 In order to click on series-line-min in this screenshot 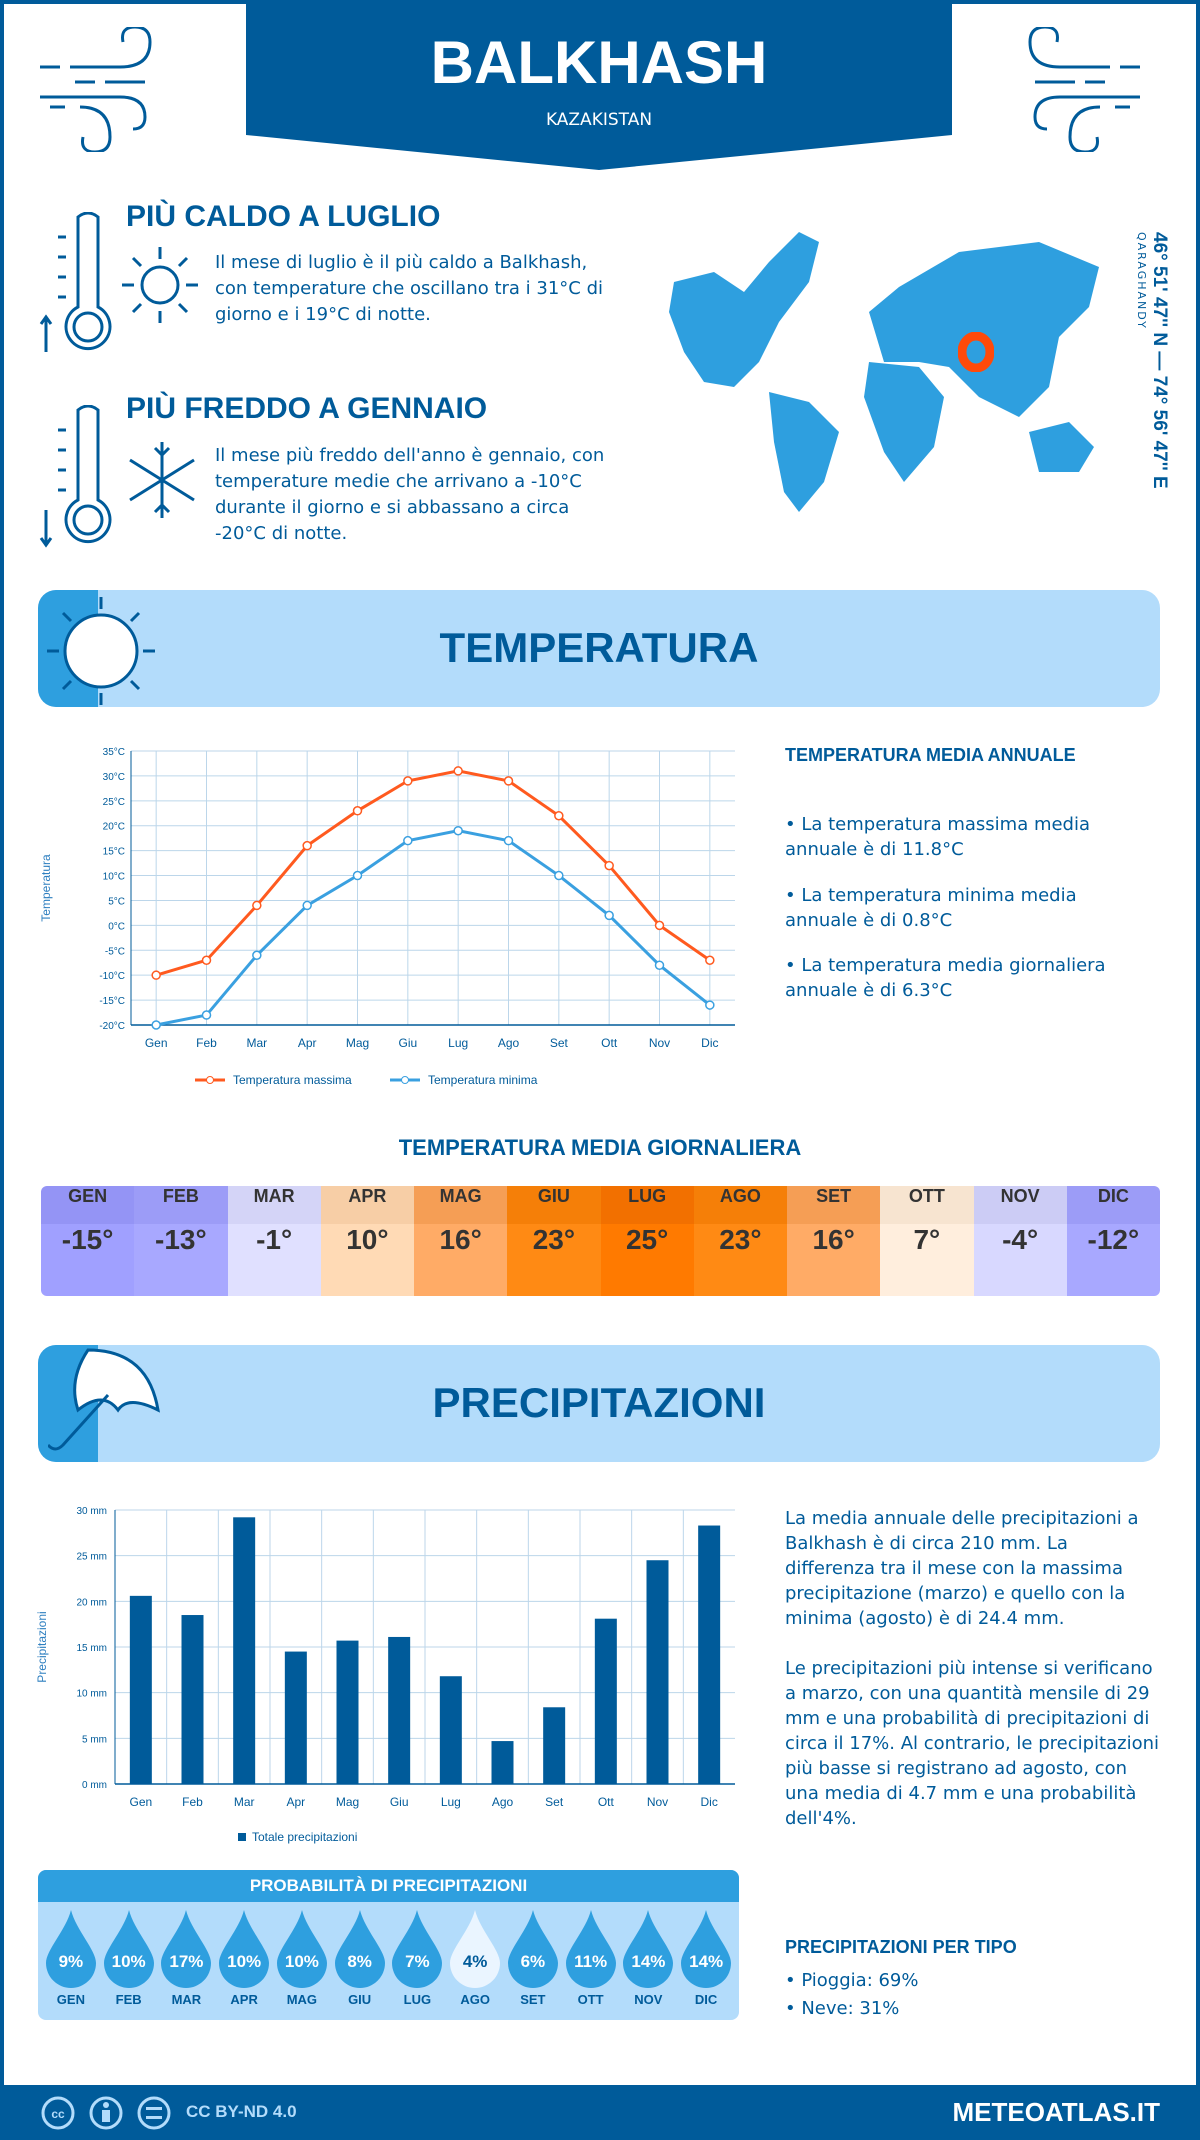, I will do `click(433, 928)`.